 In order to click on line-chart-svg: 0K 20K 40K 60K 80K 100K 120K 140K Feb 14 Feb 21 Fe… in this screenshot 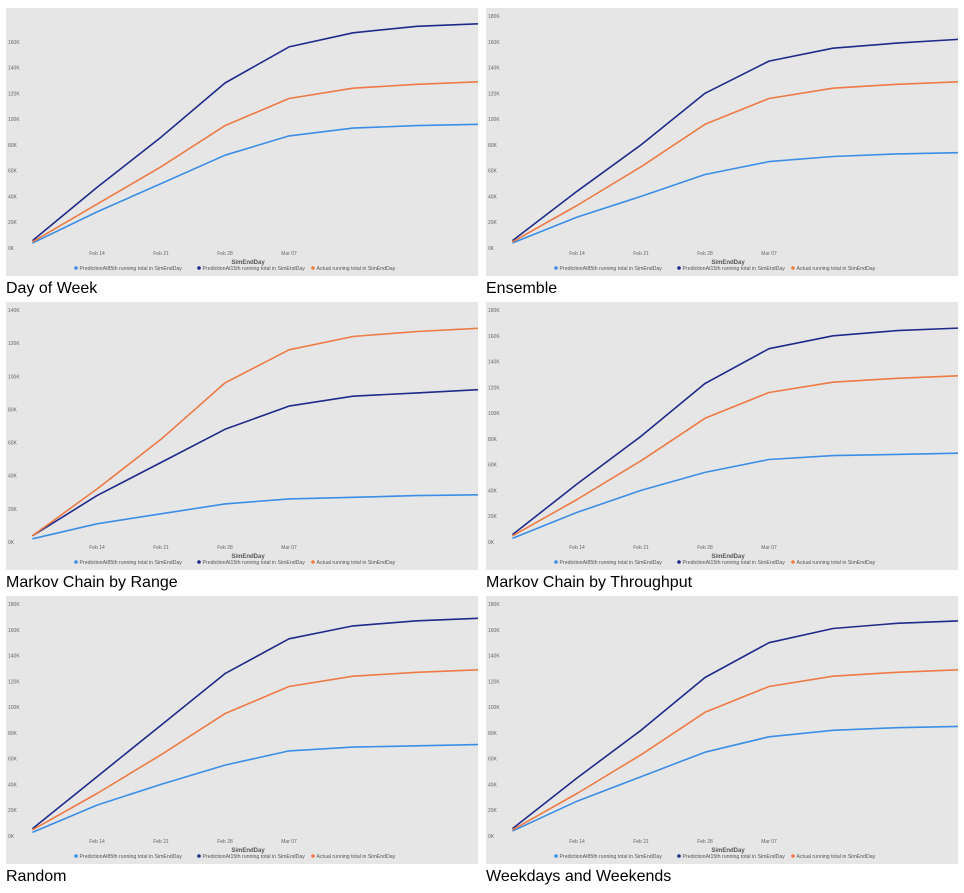, I will do `click(243, 437)`.